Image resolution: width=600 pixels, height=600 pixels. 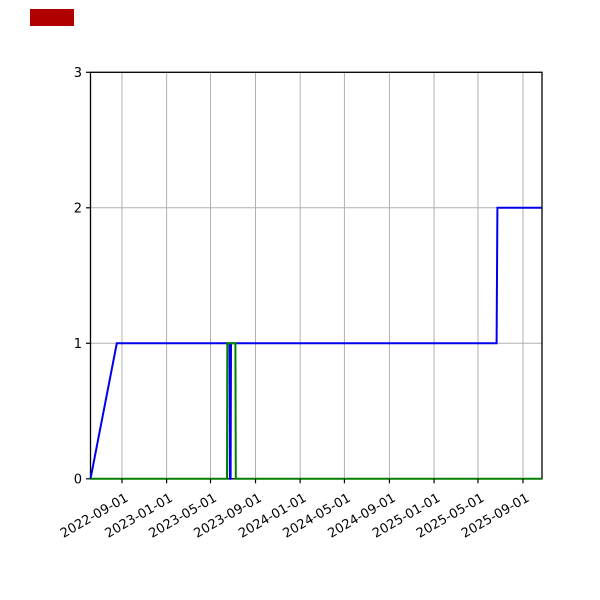 What do you see at coordinates (52, 17) in the screenshot?
I see `red-marker-box` at bounding box center [52, 17].